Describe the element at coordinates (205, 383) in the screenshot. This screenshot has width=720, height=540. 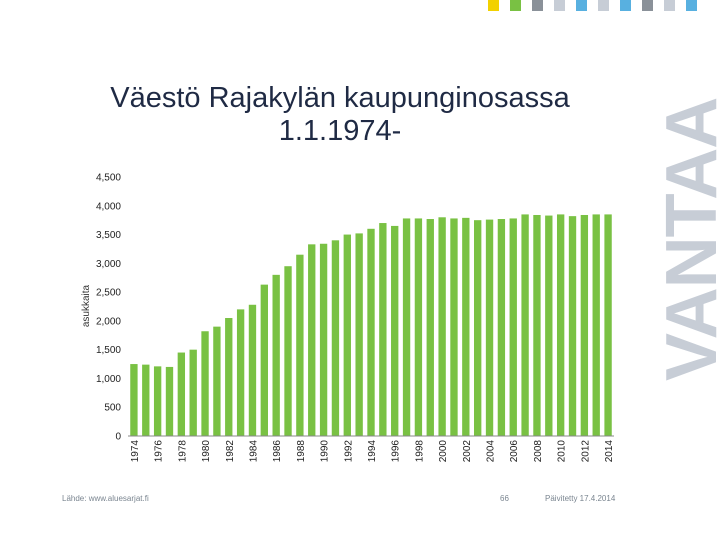
I see `bar-1980` at that location.